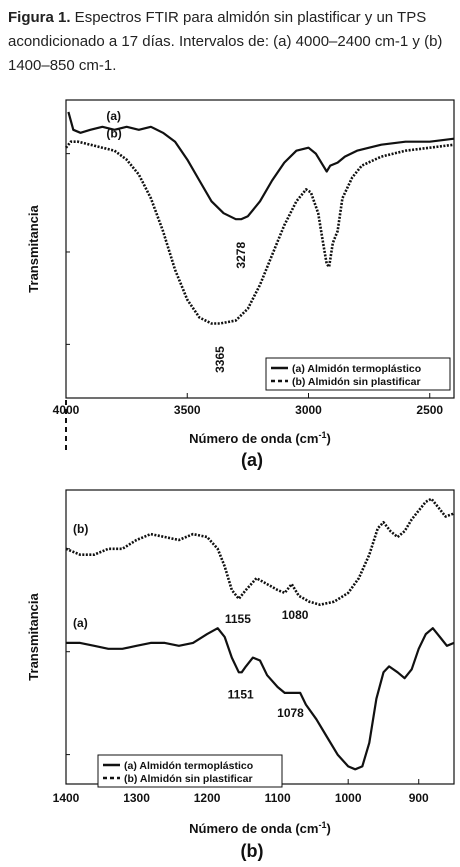  I want to click on x-tick-label: 900, so click(419, 798).